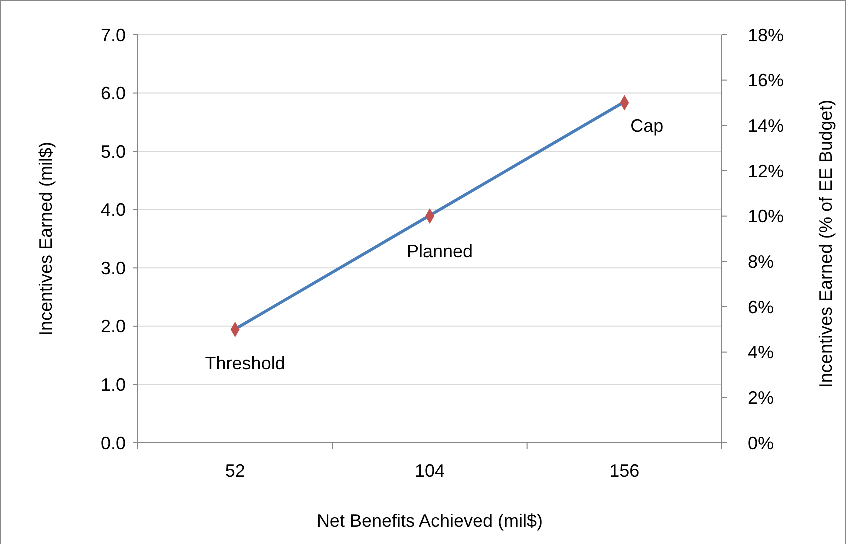  Describe the element at coordinates (113, 326) in the screenshot. I see `y-tick-label: 2.0` at that location.